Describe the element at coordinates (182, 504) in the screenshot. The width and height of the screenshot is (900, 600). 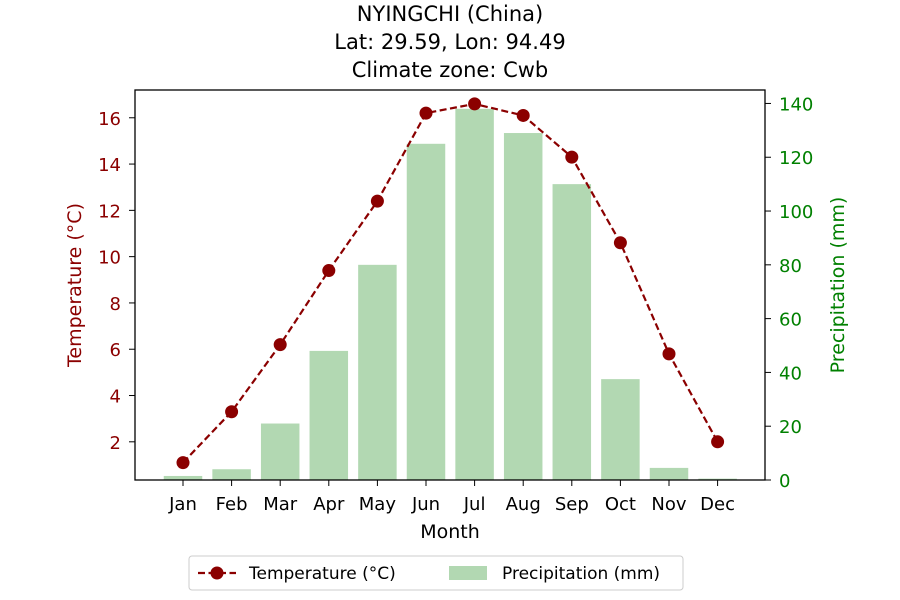
I see `x-tick-label: Jan` at that location.